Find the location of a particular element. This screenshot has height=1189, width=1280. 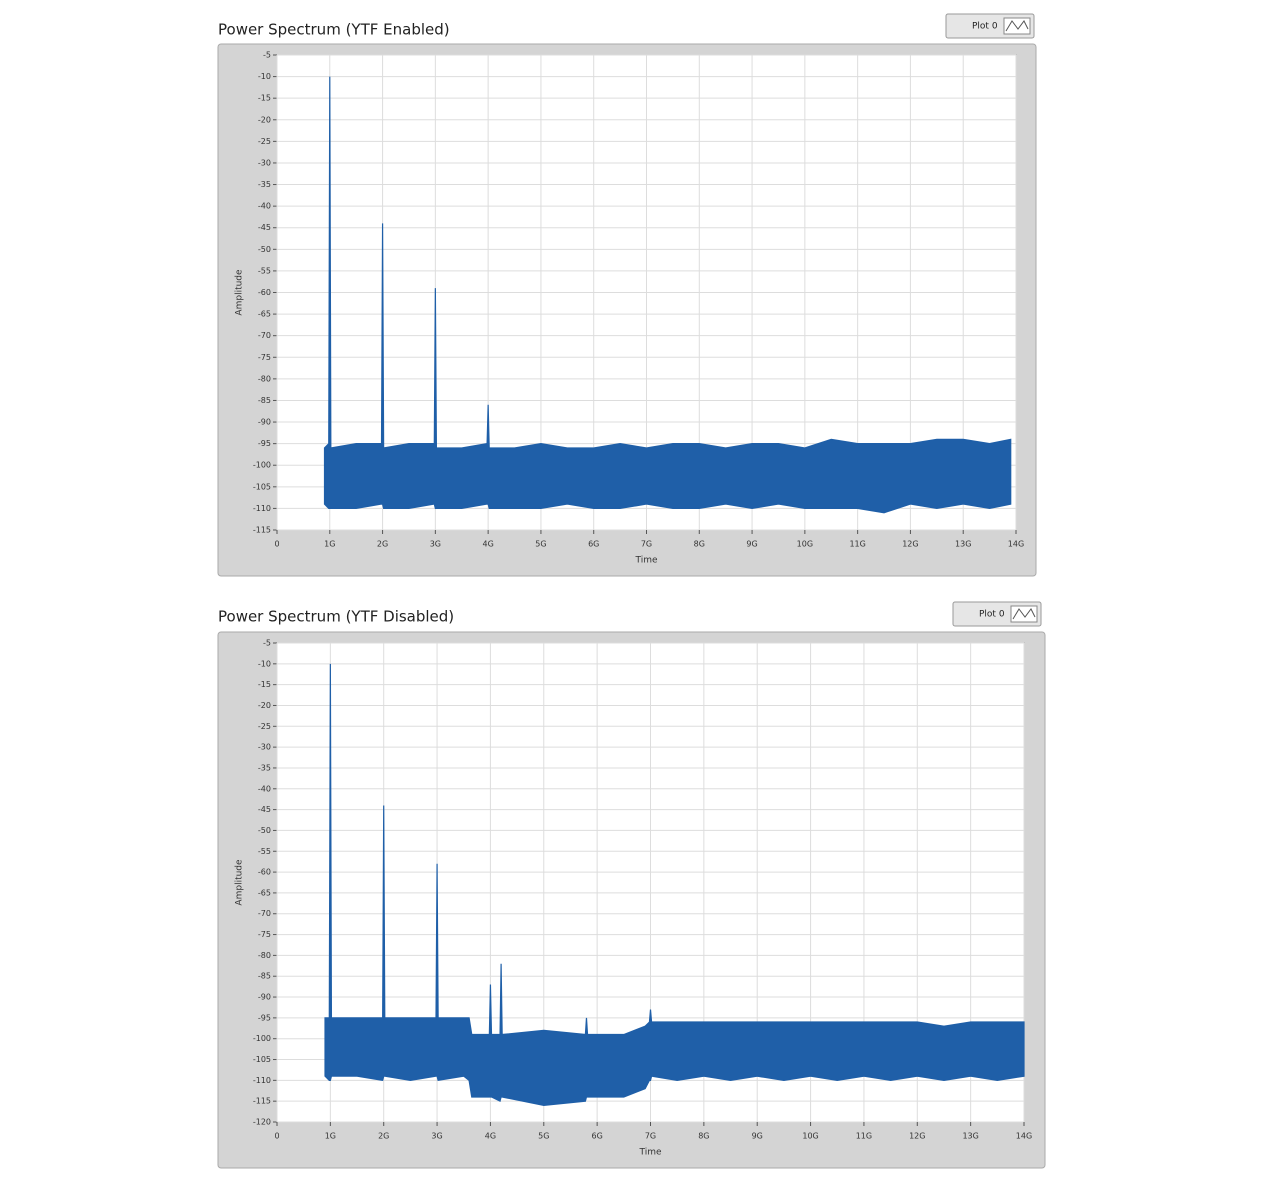

y-tick-label: -120 is located at coordinates (262, 1122).